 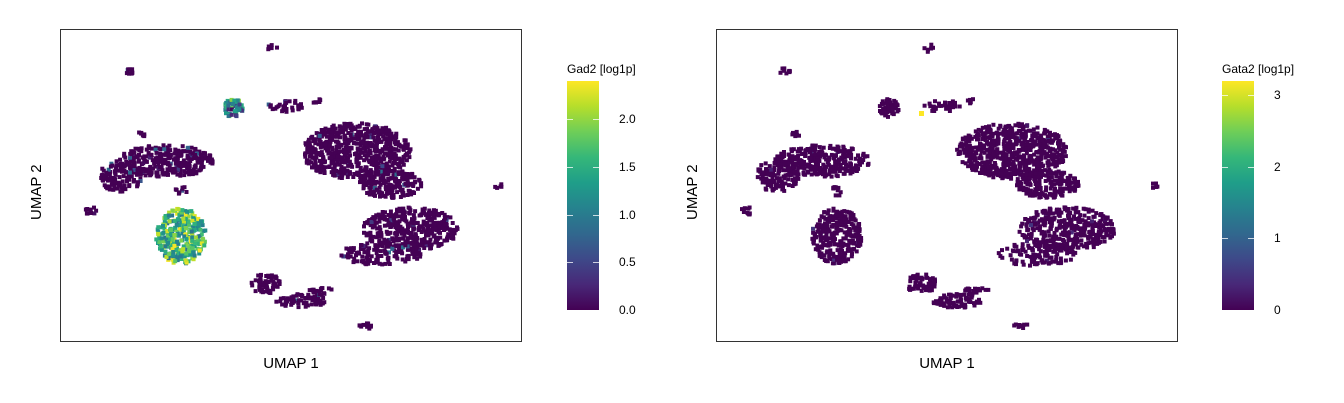 I want to click on colorbar-tick, so click(x=570, y=167).